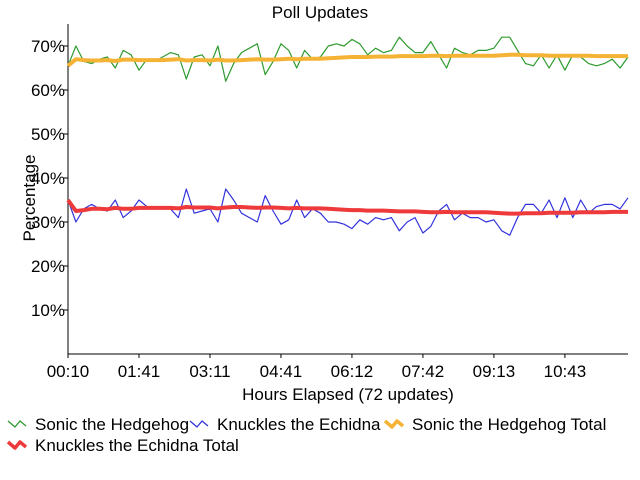 The width and height of the screenshot is (640, 480). I want to click on x-tick-label: 00:10, so click(68, 371).